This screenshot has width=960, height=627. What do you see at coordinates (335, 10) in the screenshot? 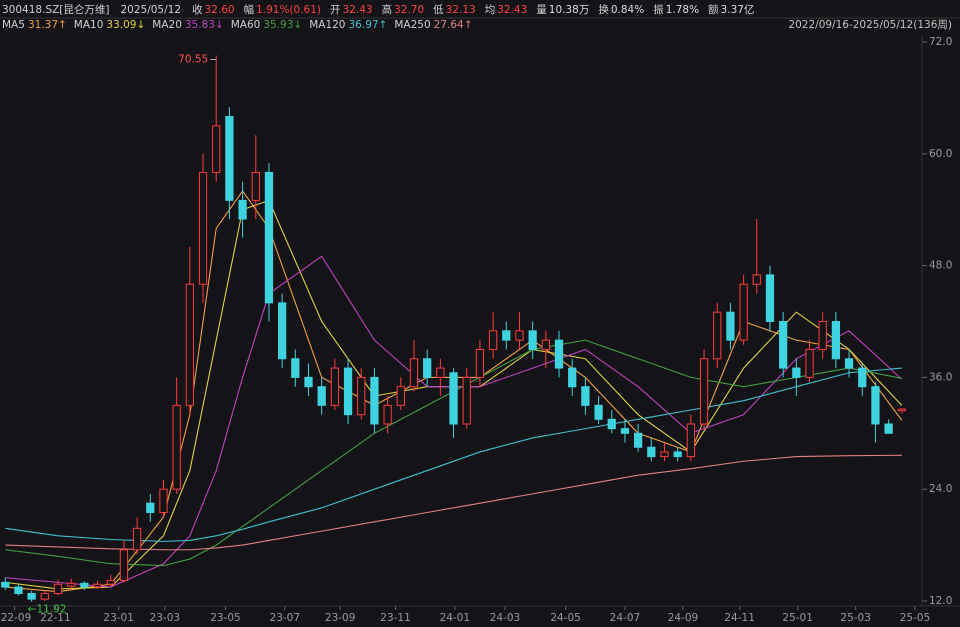
I see `header-label: 开` at bounding box center [335, 10].